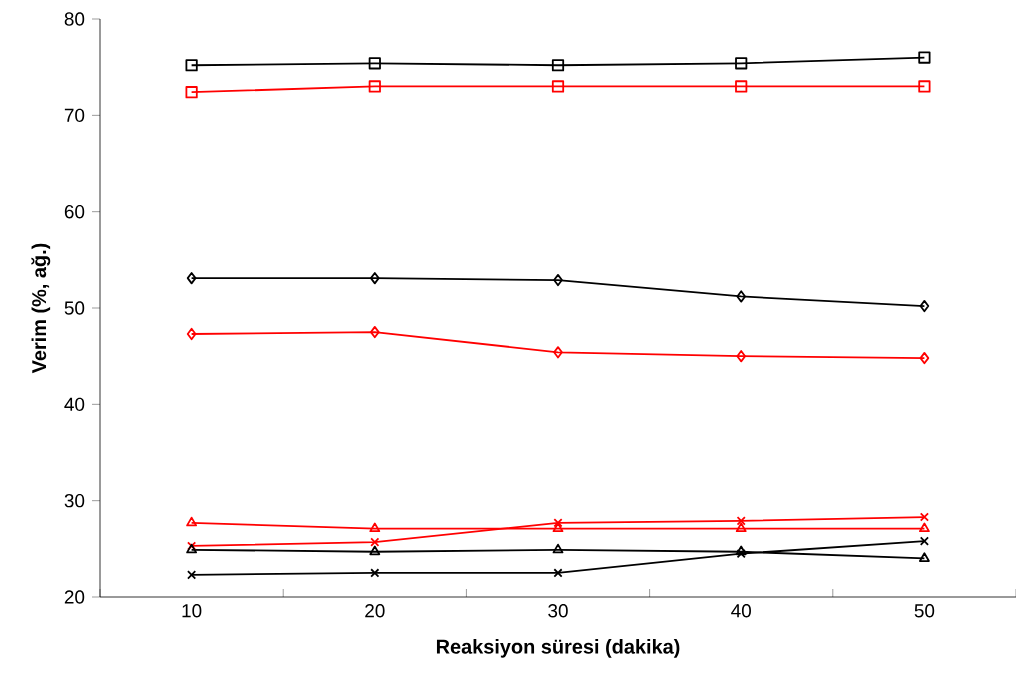 This screenshot has height=697, width=1016. What do you see at coordinates (74, 115) in the screenshot?
I see `y-tick-label: 70` at bounding box center [74, 115].